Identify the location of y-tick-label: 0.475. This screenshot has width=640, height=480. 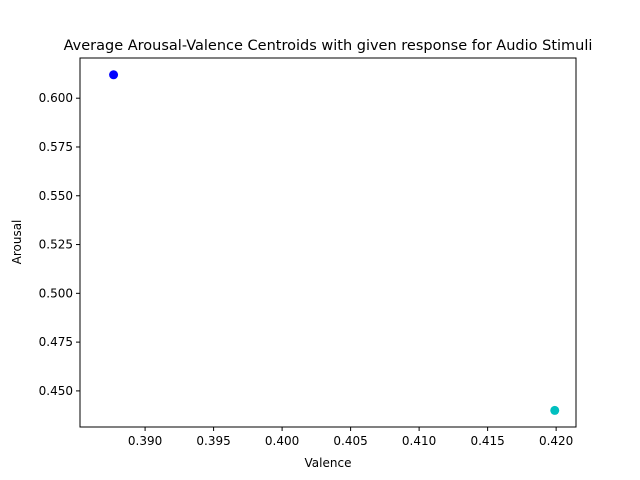
(56, 342).